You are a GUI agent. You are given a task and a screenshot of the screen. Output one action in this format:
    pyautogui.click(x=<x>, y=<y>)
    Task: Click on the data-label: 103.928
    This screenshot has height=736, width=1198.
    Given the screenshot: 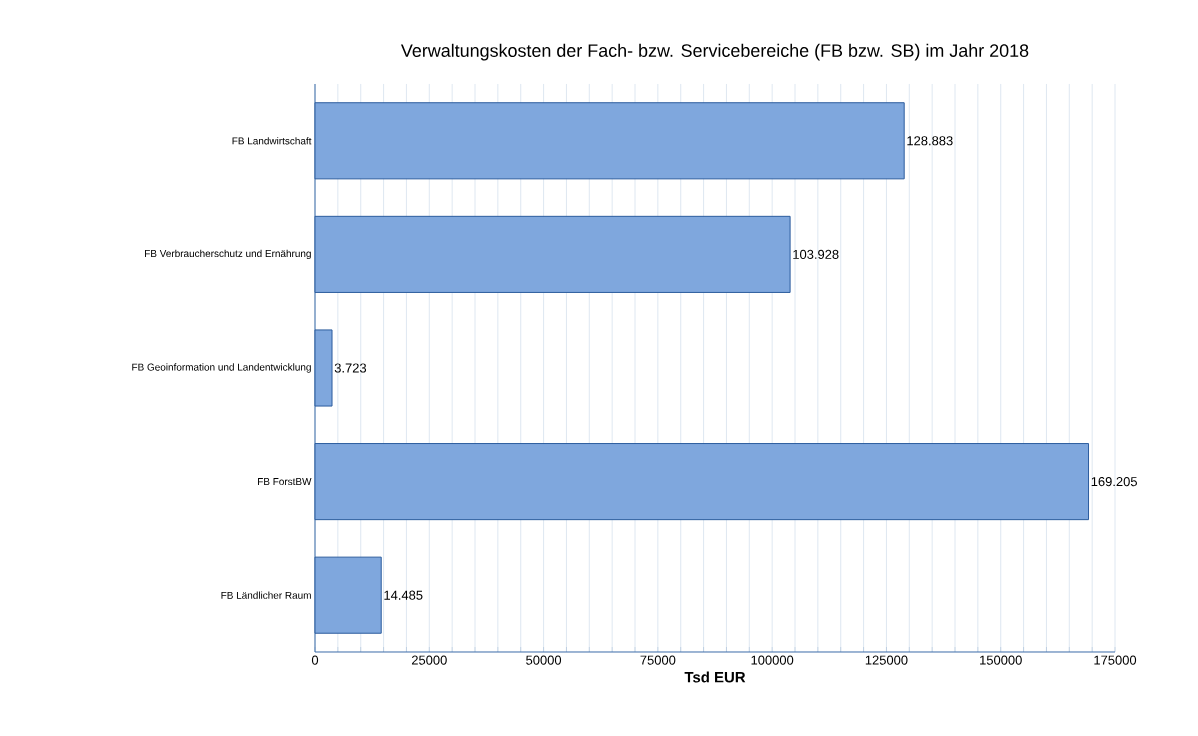 What is the action you would take?
    pyautogui.click(x=816, y=254)
    